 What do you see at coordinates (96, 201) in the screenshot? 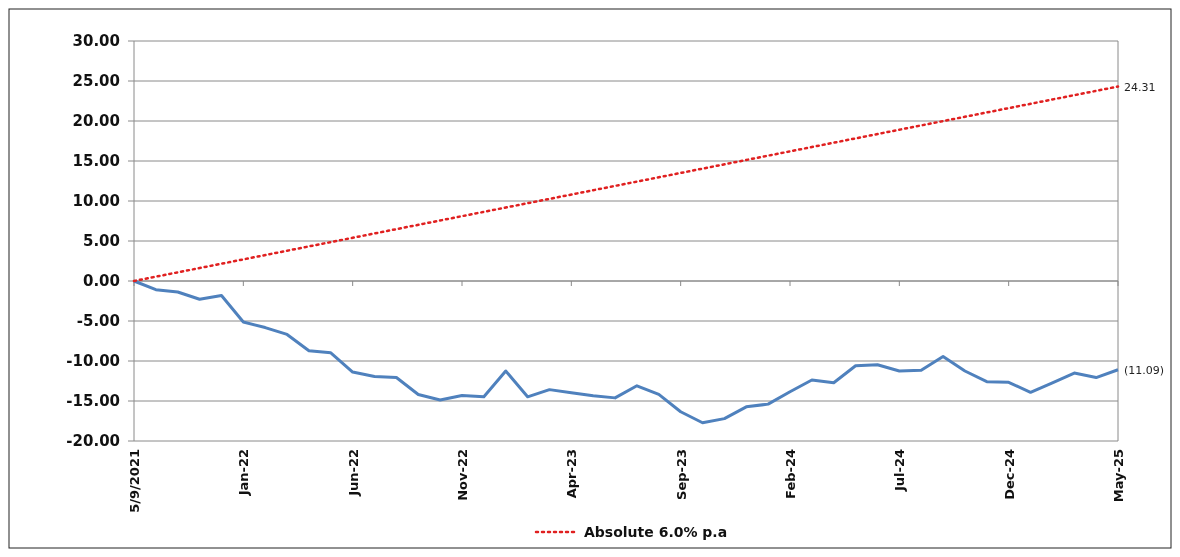
I see `y-tick-label: 10.00` at bounding box center [96, 201].